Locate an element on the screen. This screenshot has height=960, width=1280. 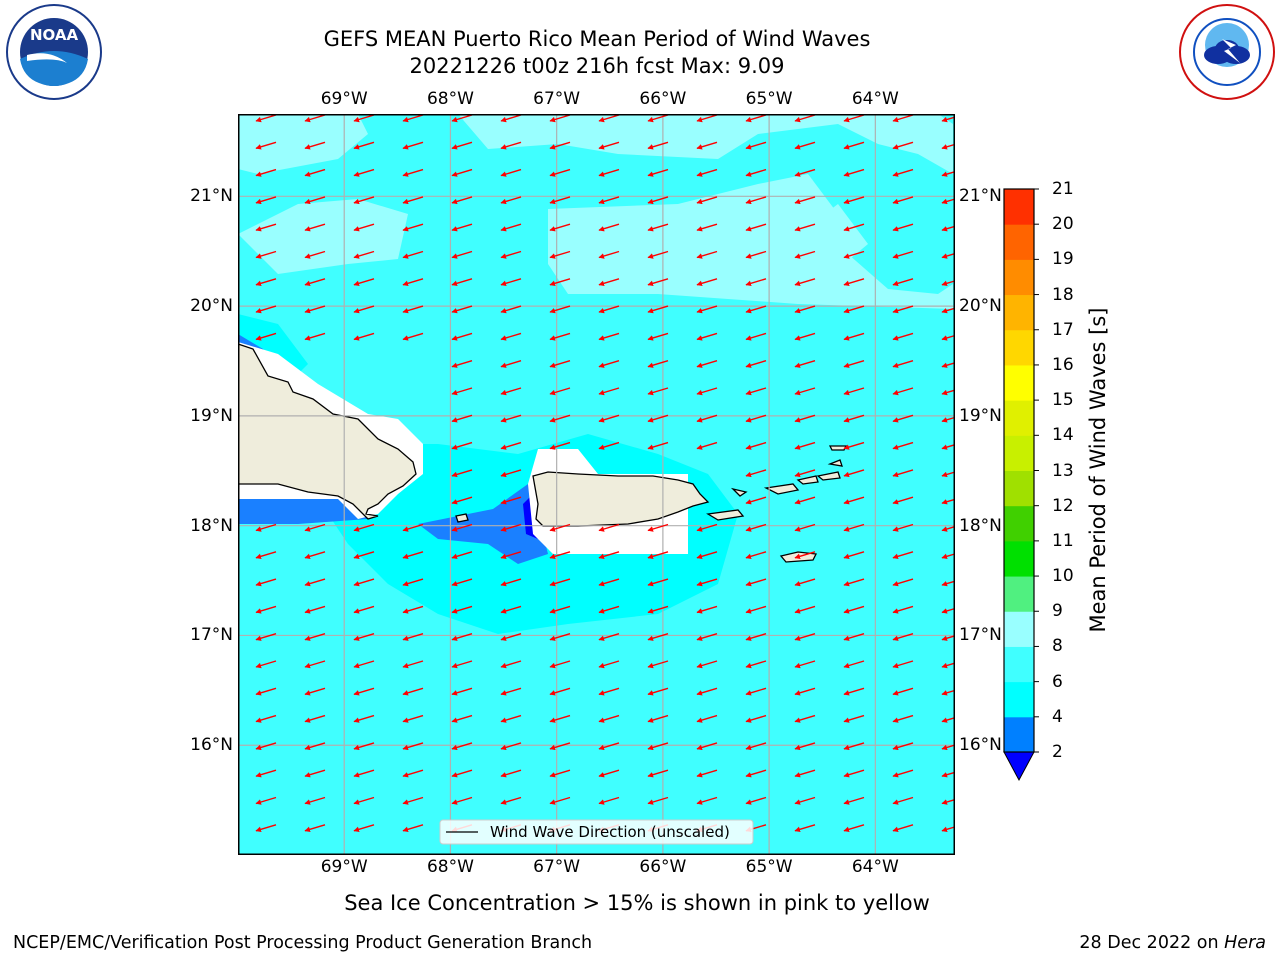
colorbar-tick-label: 6 is located at coordinates (1057, 681).